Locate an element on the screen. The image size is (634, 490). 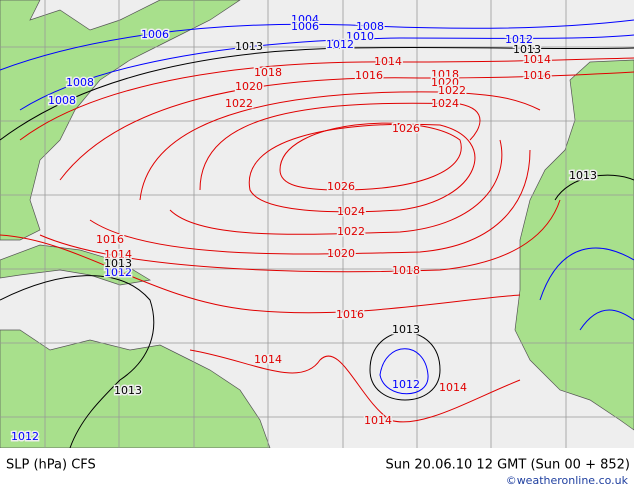
isobar-label: 1010 is located at coordinates (360, 36).